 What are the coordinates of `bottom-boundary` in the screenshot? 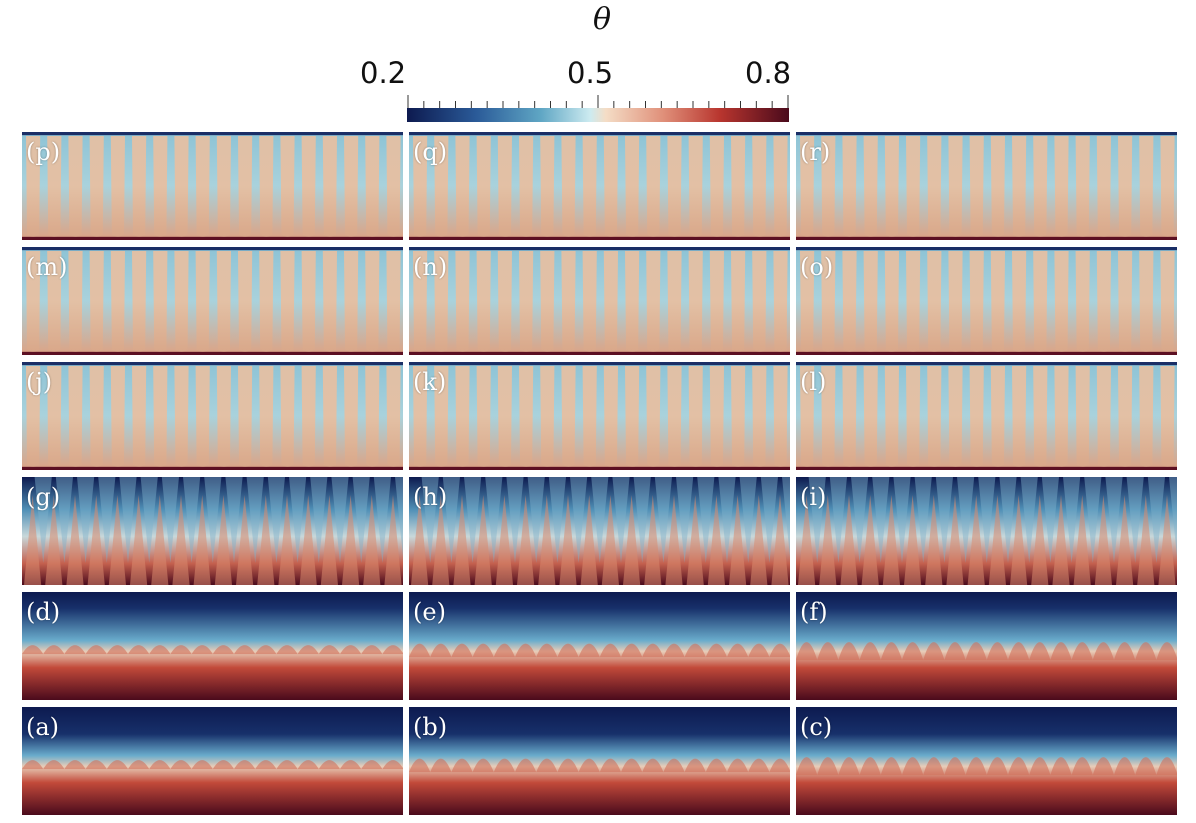 It's located at (599, 353).